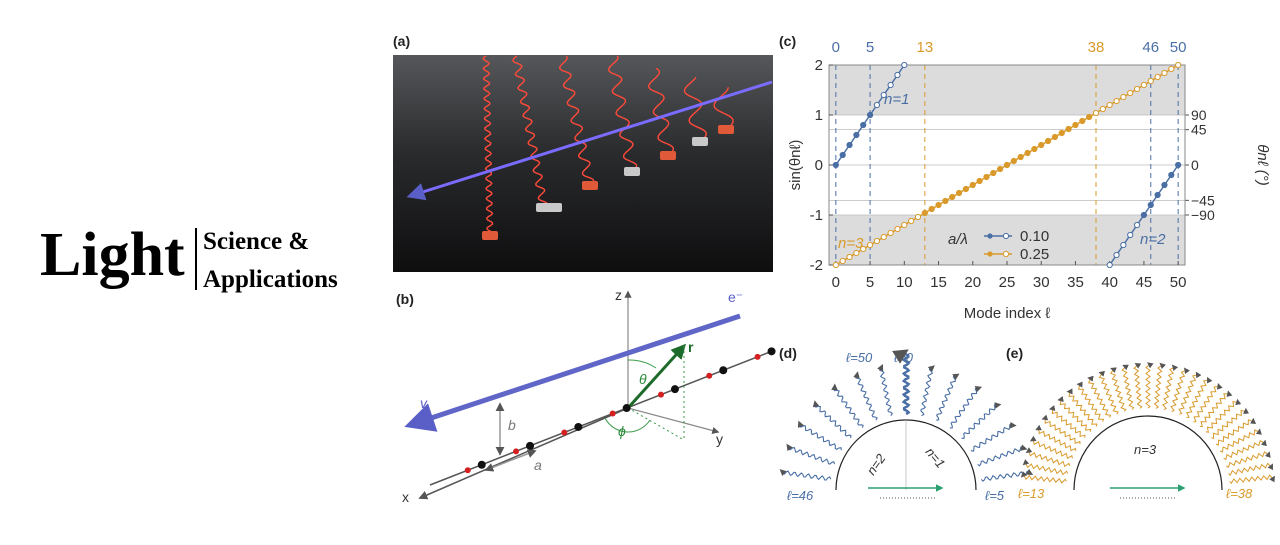  I want to click on y-axis, so click(673, 420).